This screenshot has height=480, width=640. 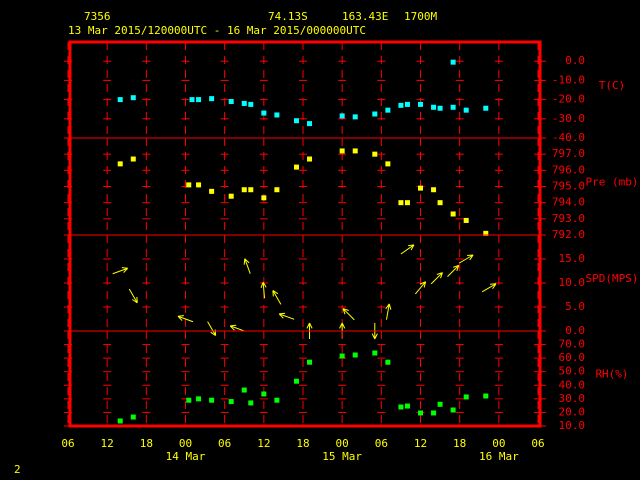 What do you see at coordinates (420, 16) in the screenshot?
I see `elevation: 1700M` at bounding box center [420, 16].